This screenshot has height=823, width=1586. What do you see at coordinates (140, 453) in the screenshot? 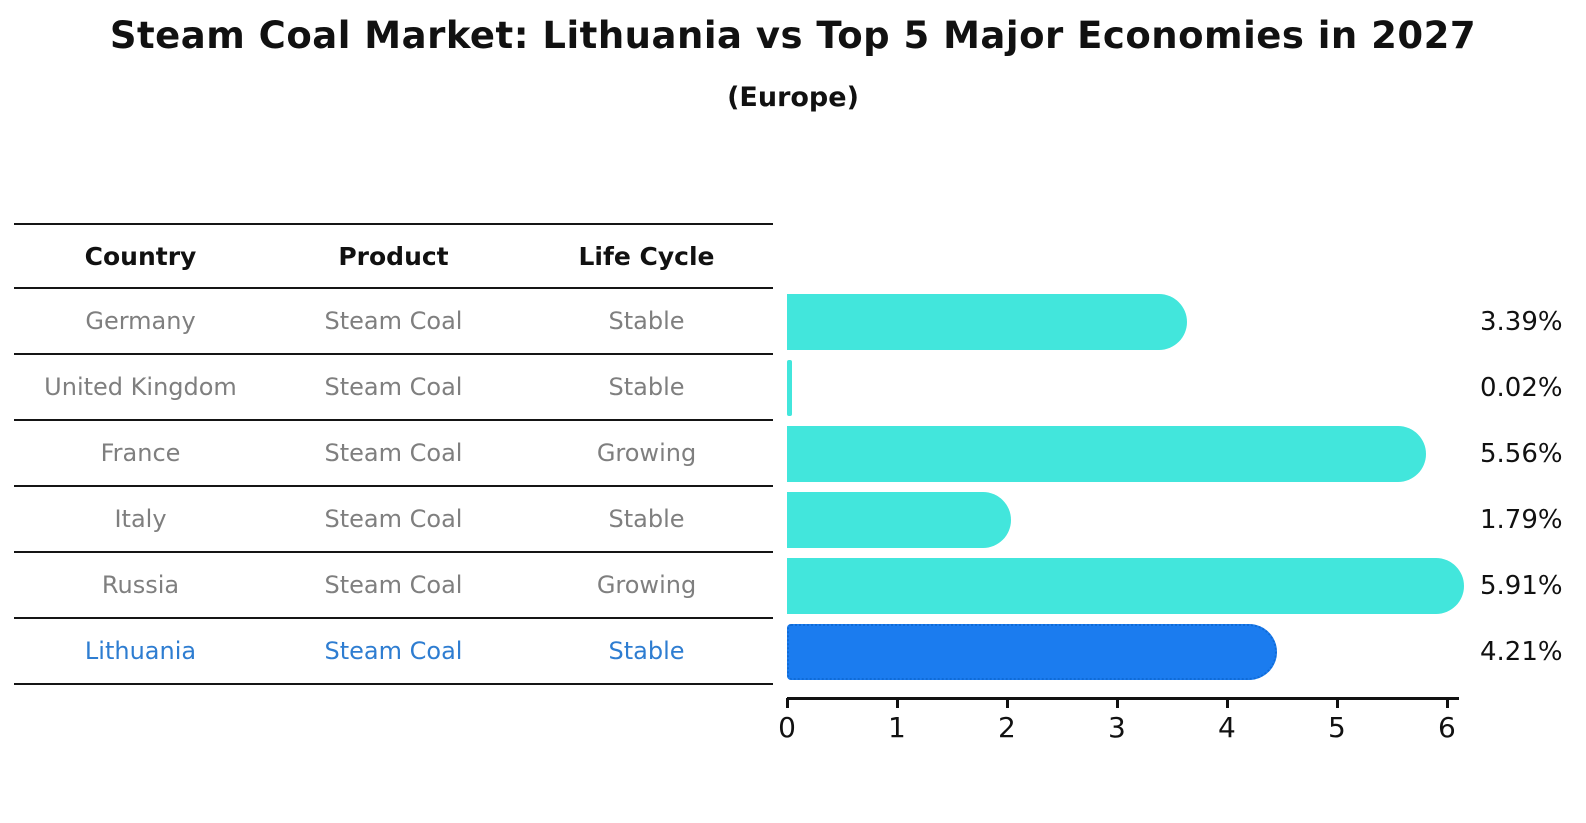
I see `cell-country: France` at bounding box center [140, 453].